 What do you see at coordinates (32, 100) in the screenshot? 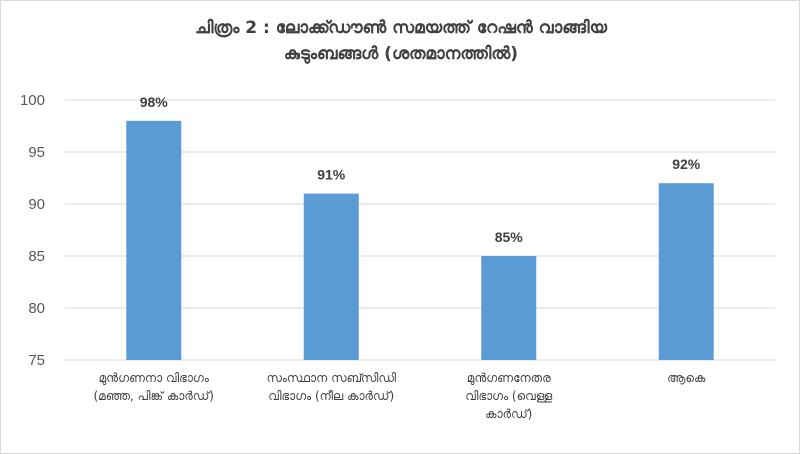
I see `y-tick-label: 100` at bounding box center [32, 100].